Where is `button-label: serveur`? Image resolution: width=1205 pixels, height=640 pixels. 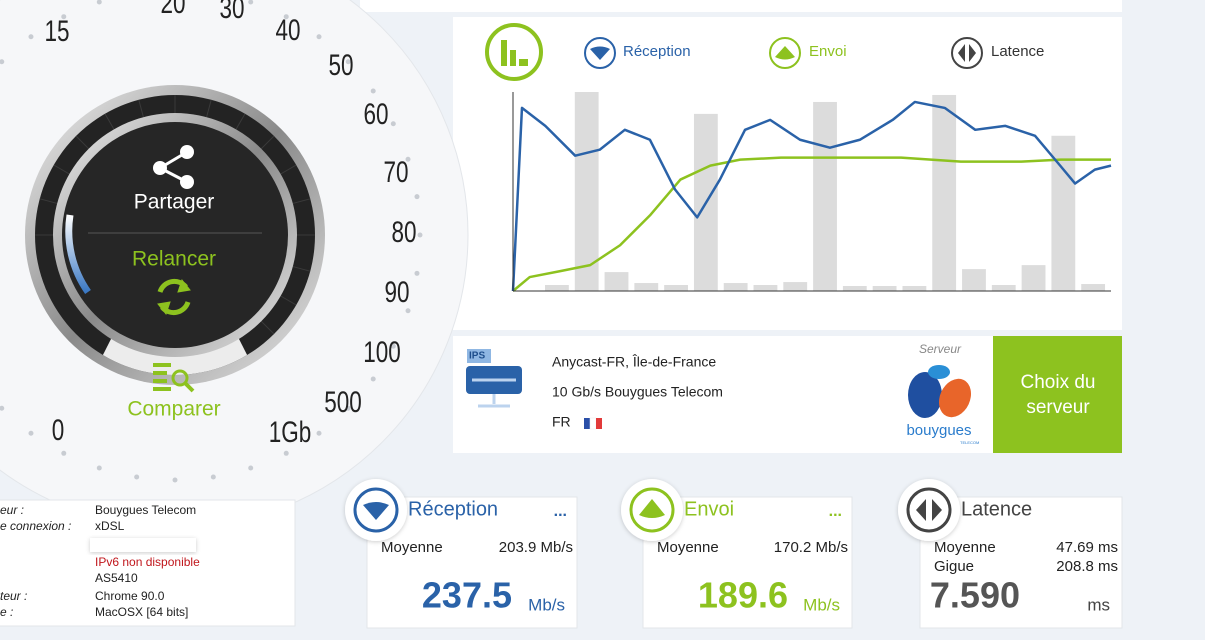 button-label: serveur is located at coordinates (1058, 407).